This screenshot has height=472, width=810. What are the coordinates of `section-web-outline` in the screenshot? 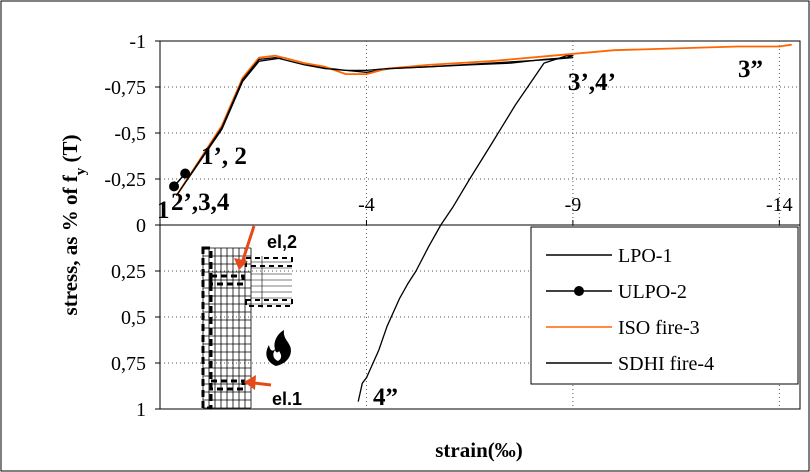 It's located at (269, 303).